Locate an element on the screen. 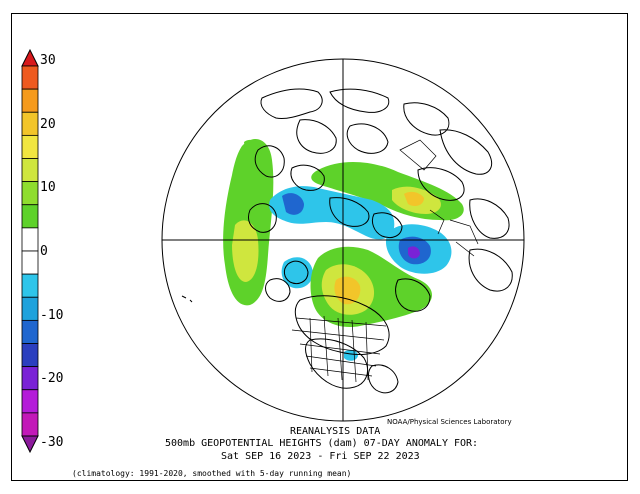 This screenshot has height=494, width=640. colorbar-tick-label: 30 is located at coordinates (48, 60).